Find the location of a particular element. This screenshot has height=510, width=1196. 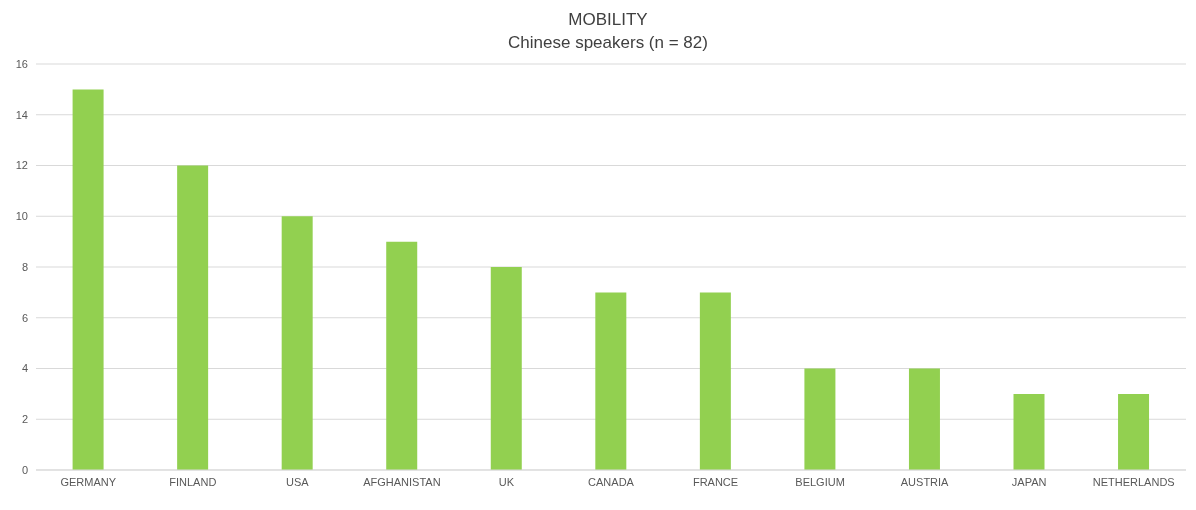

y-tick-label: 12 is located at coordinates (21, 165).